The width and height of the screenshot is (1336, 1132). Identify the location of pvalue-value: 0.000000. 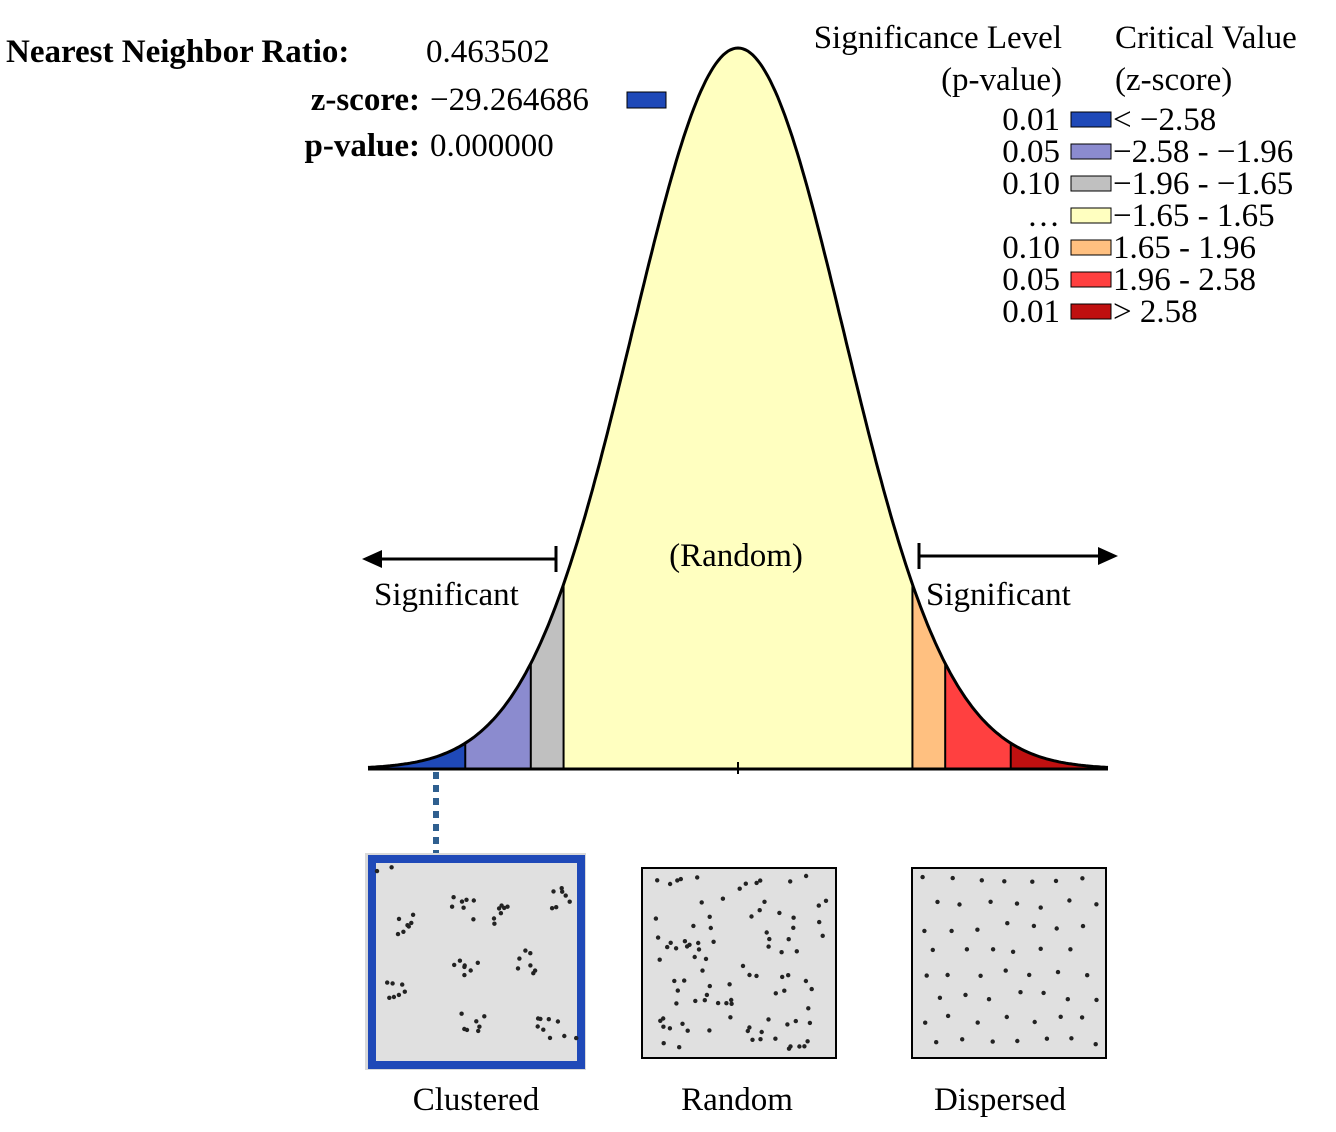
(492, 146).